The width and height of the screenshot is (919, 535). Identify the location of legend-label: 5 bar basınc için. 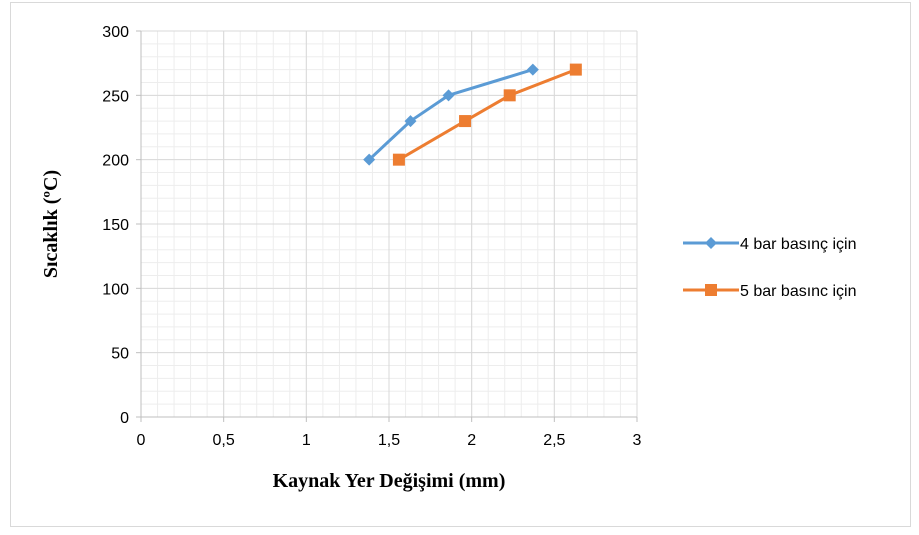
(798, 291).